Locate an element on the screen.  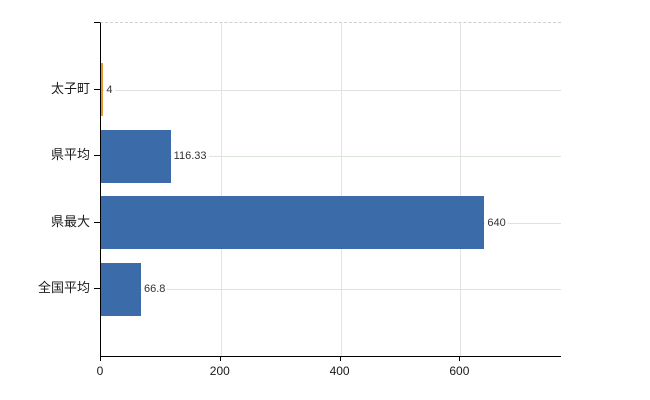
bar-value-label: 66.8 is located at coordinates (155, 289).